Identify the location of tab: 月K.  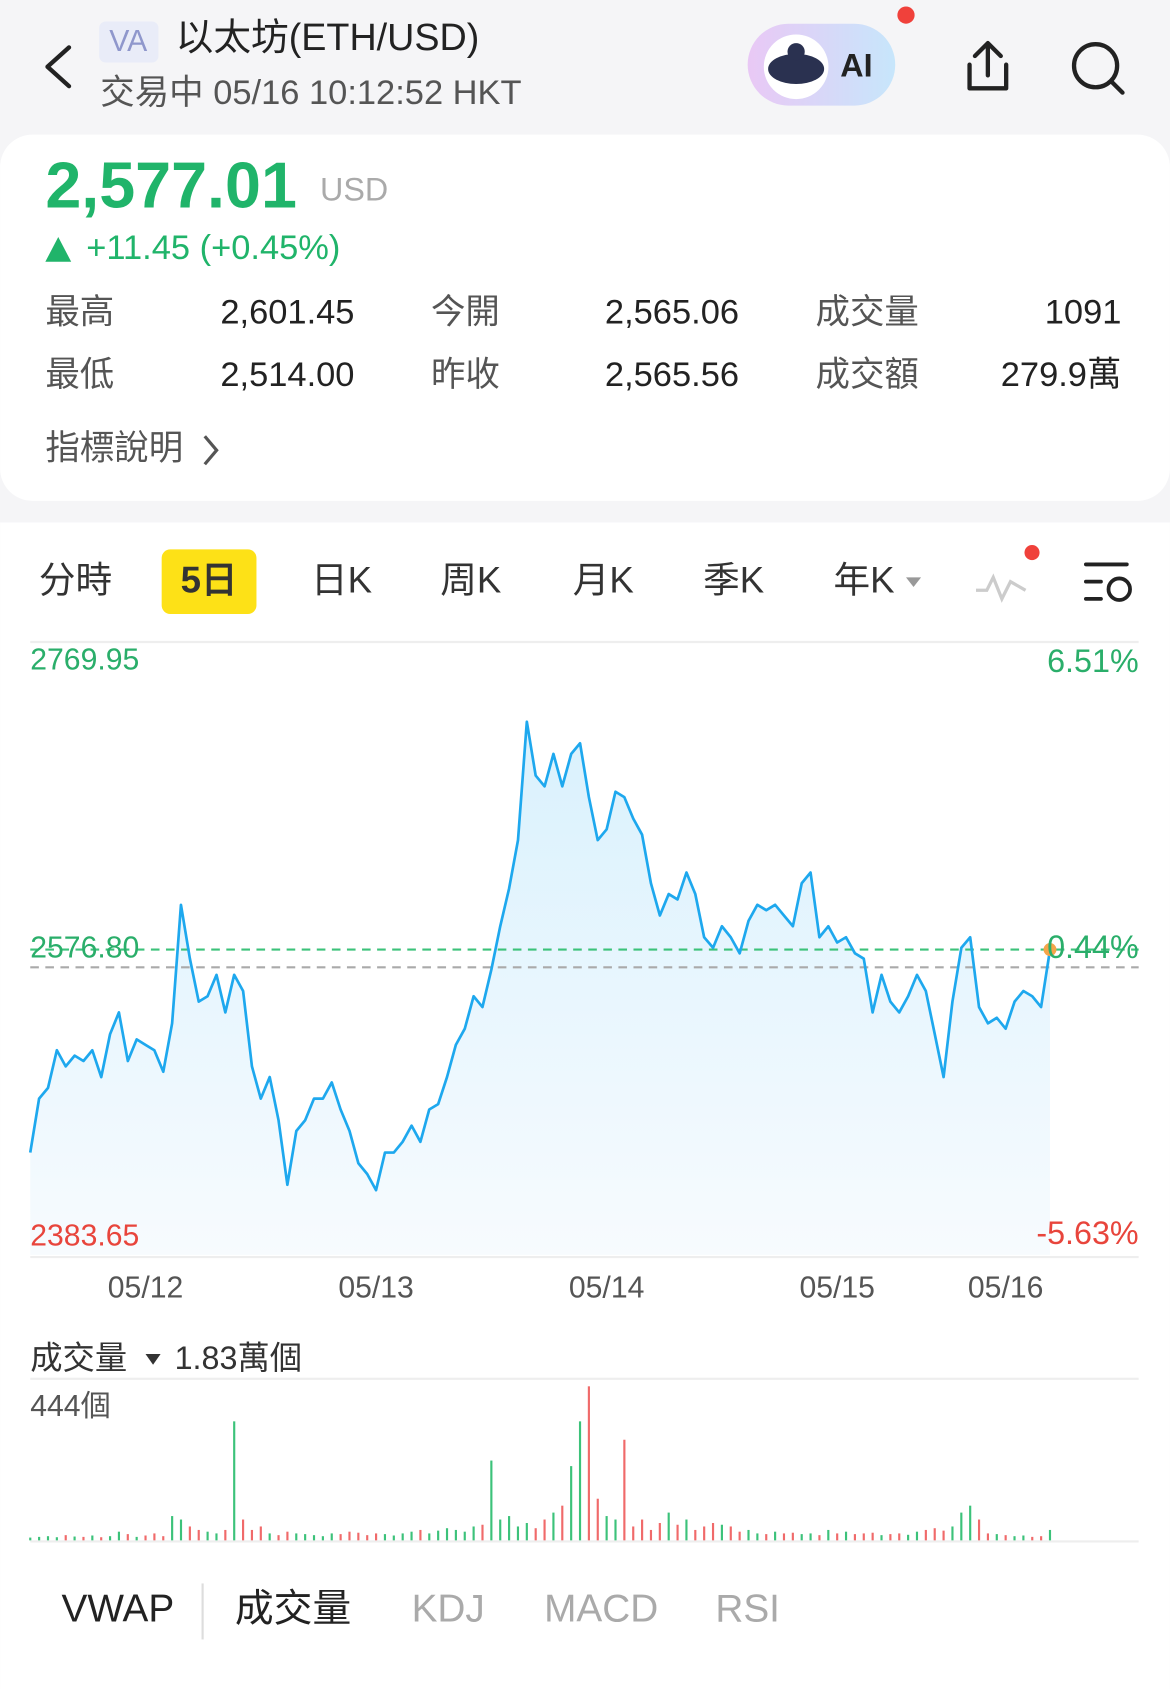
(603, 579).